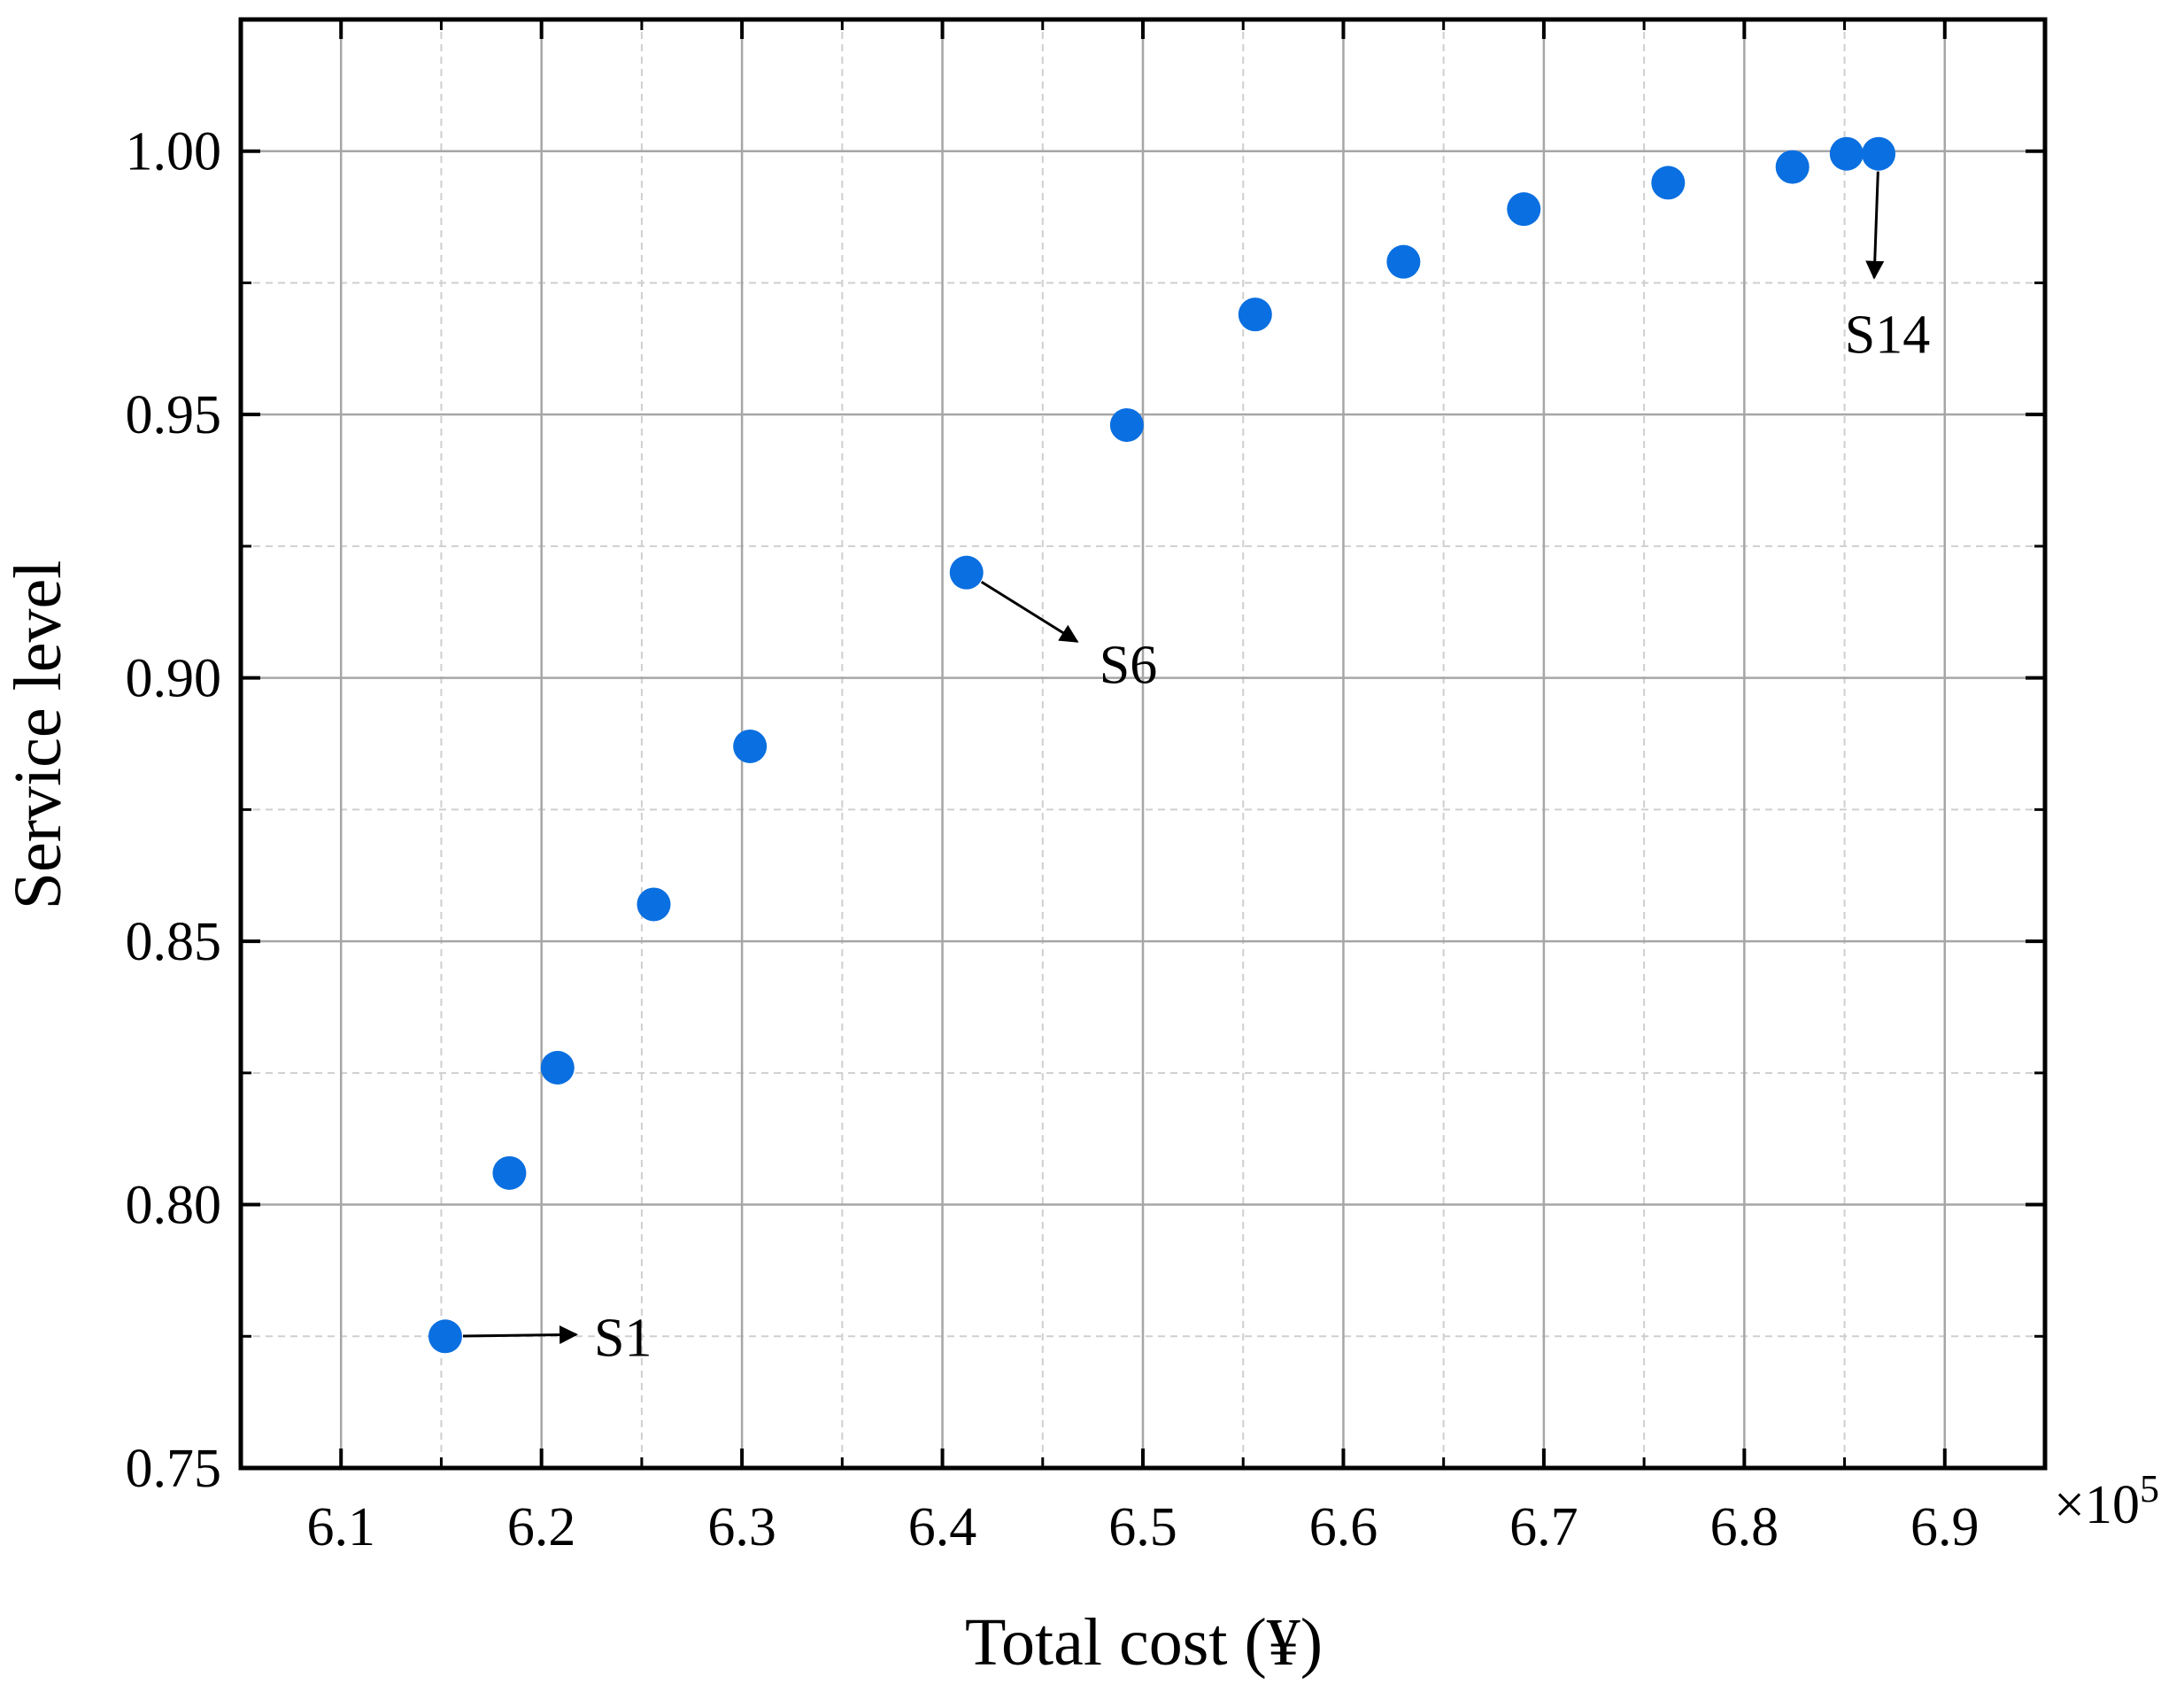 This screenshot has width=2184, height=1692. What do you see at coordinates (174, 1469) in the screenshot?
I see `y-tick-label: 0.75` at bounding box center [174, 1469].